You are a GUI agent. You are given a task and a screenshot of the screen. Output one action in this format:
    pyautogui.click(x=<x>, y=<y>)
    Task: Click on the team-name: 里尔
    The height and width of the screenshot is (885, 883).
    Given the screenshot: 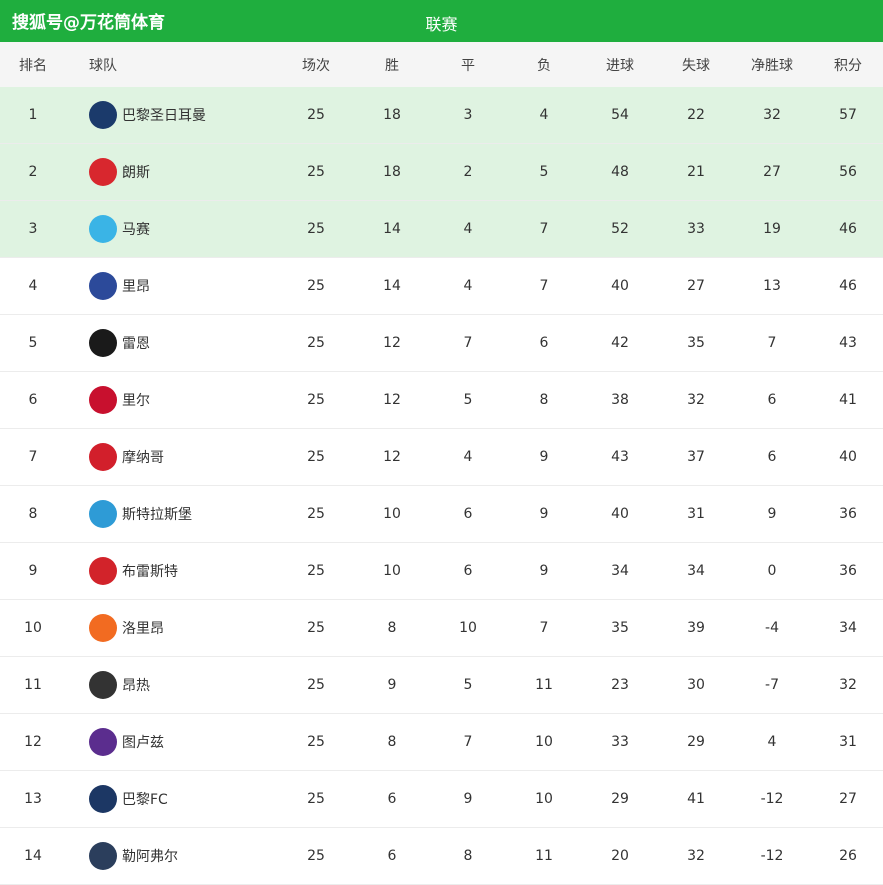 What is the action you would take?
    pyautogui.click(x=136, y=401)
    